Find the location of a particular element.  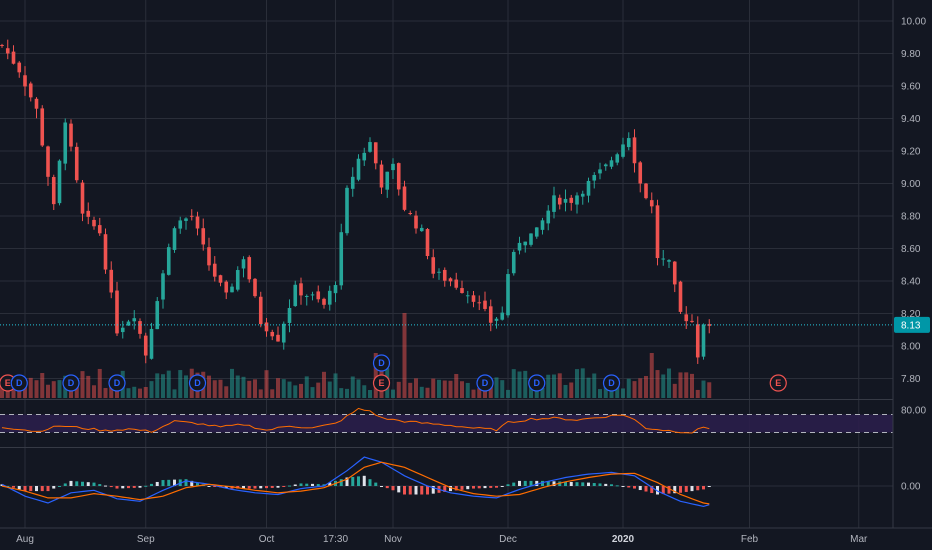

time-tick-label: Dec is located at coordinates (508, 539).